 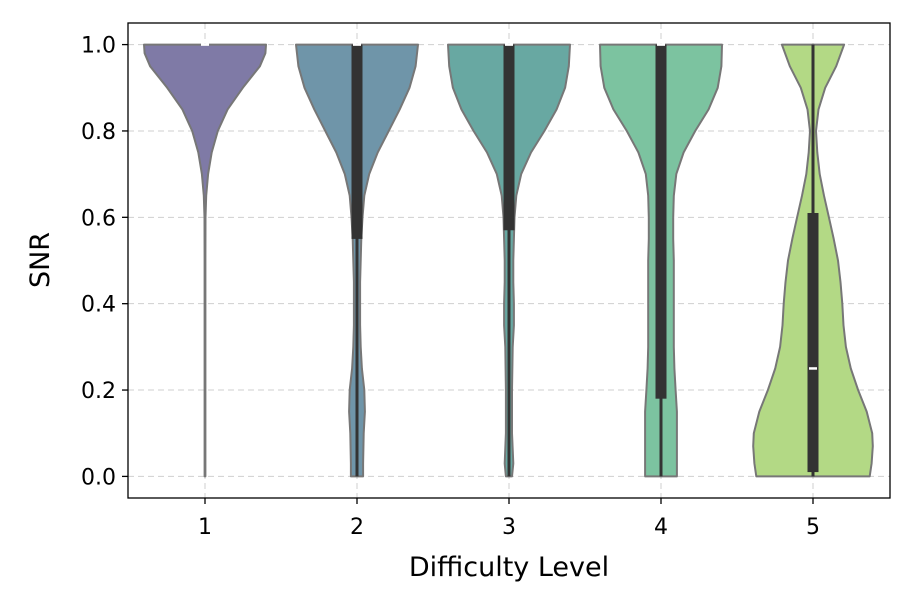 What do you see at coordinates (98, 305) in the screenshot?
I see `y-tick-label: 0.4` at bounding box center [98, 305].